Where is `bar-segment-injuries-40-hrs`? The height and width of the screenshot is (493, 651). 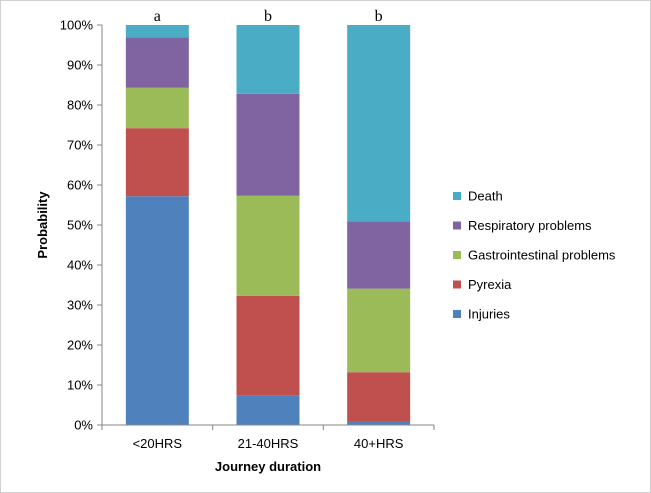
bar-segment-injuries-40-hrs is located at coordinates (379, 423).